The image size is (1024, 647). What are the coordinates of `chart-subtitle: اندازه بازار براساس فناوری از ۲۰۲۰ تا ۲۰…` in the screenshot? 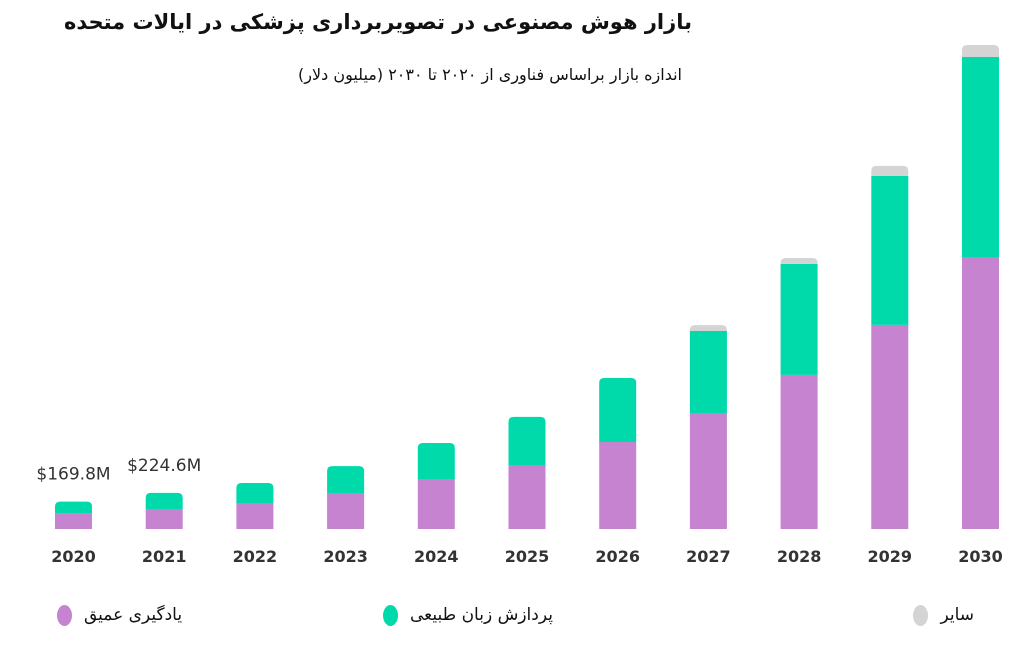 It's located at (490, 74).